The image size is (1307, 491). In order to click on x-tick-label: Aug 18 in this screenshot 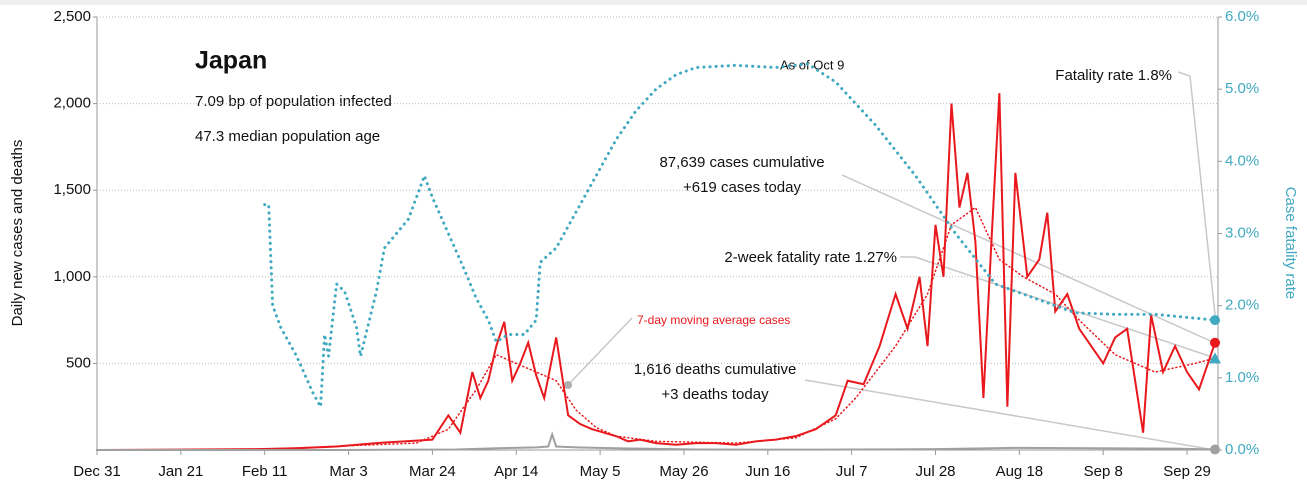, I will do `click(1020, 471)`.